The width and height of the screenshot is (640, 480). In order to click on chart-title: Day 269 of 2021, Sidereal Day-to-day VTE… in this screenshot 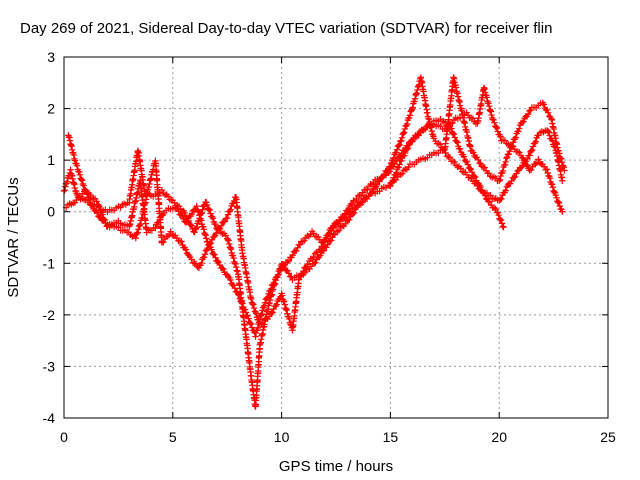, I will do `click(286, 28)`.